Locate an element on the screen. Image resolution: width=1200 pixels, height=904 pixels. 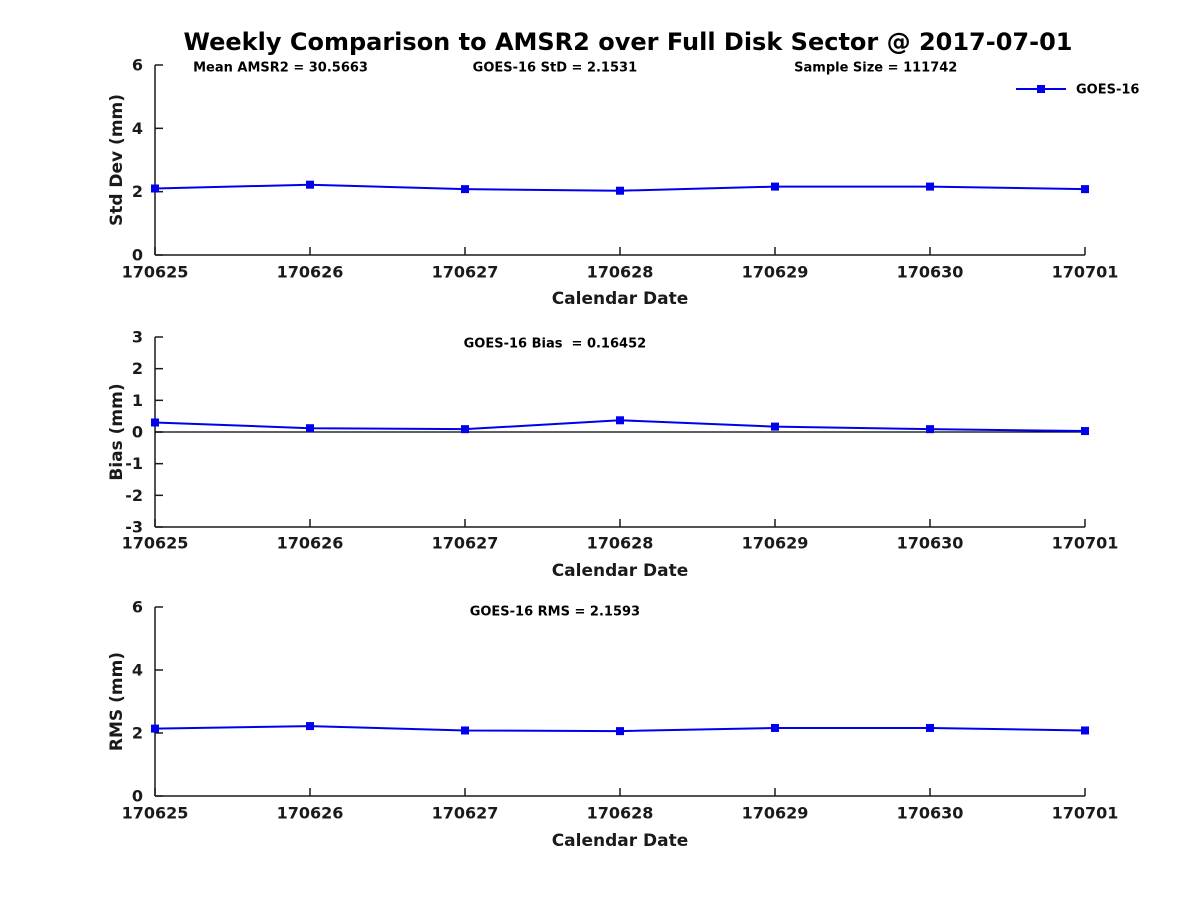
bias-x-tick-label: 170625 is located at coordinates (155, 543).